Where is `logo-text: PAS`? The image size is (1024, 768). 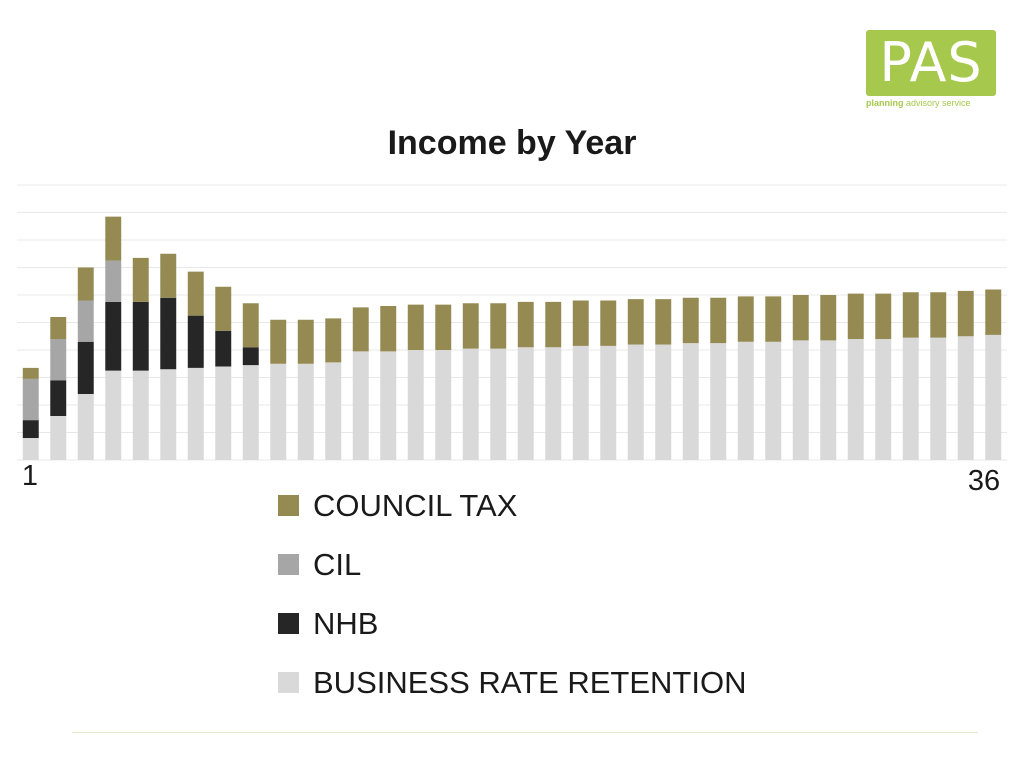
logo-text: PAS is located at coordinates (931, 62).